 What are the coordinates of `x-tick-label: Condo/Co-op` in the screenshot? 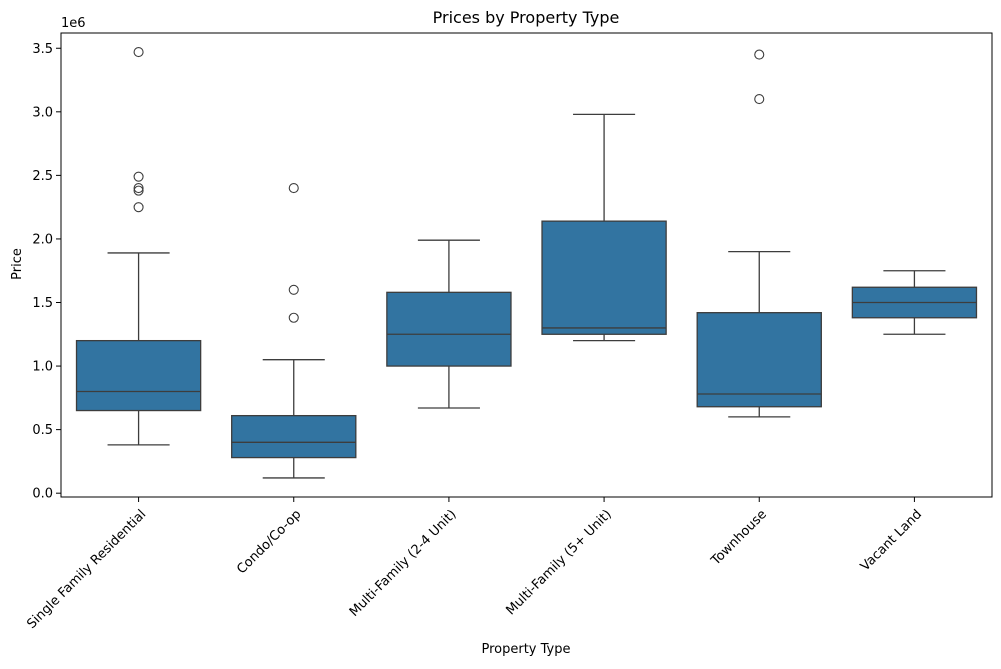 It's located at (269, 542).